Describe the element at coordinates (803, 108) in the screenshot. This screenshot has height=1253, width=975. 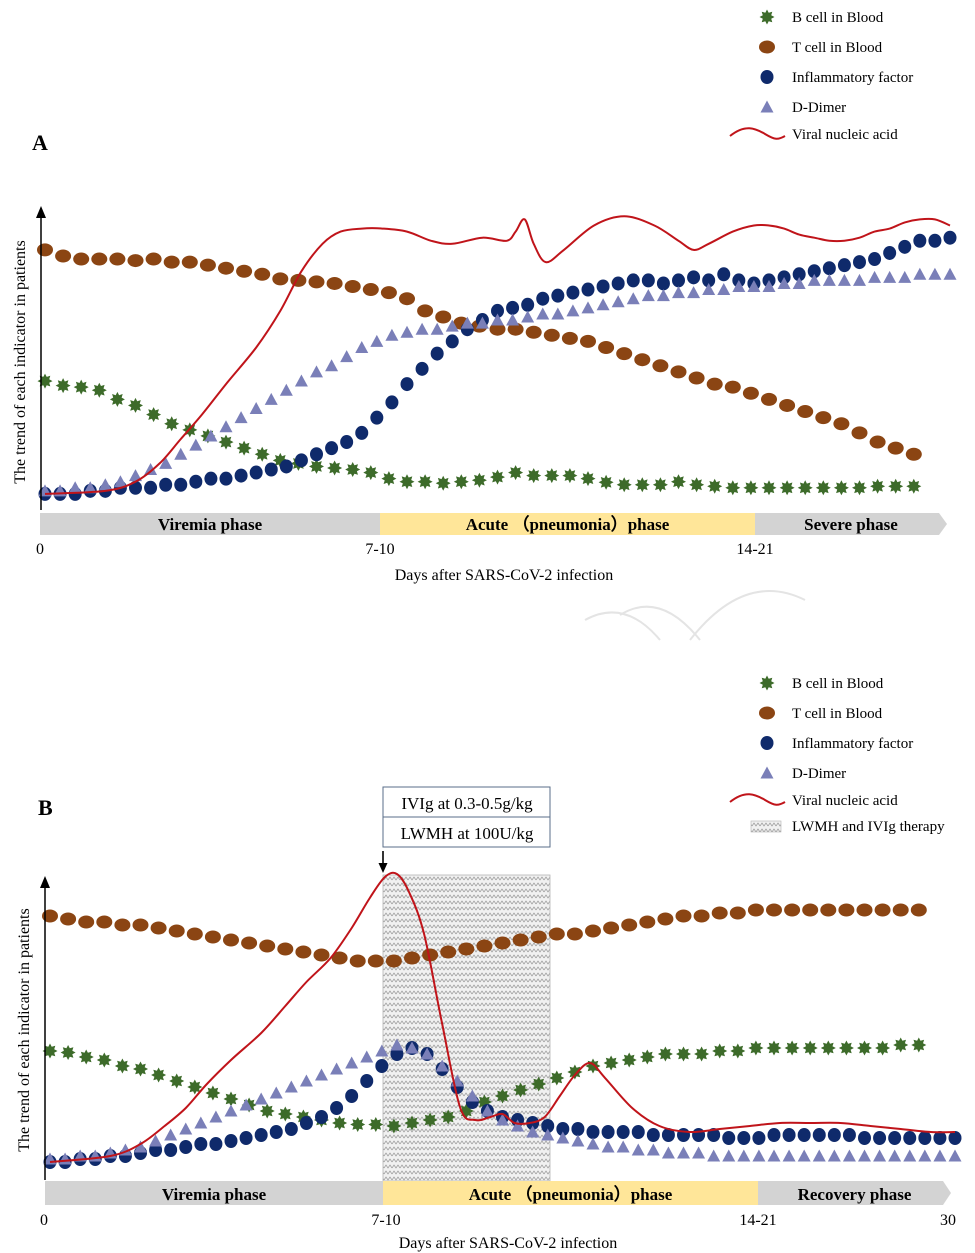
I see `legend-item-4: D-Dimer` at that location.